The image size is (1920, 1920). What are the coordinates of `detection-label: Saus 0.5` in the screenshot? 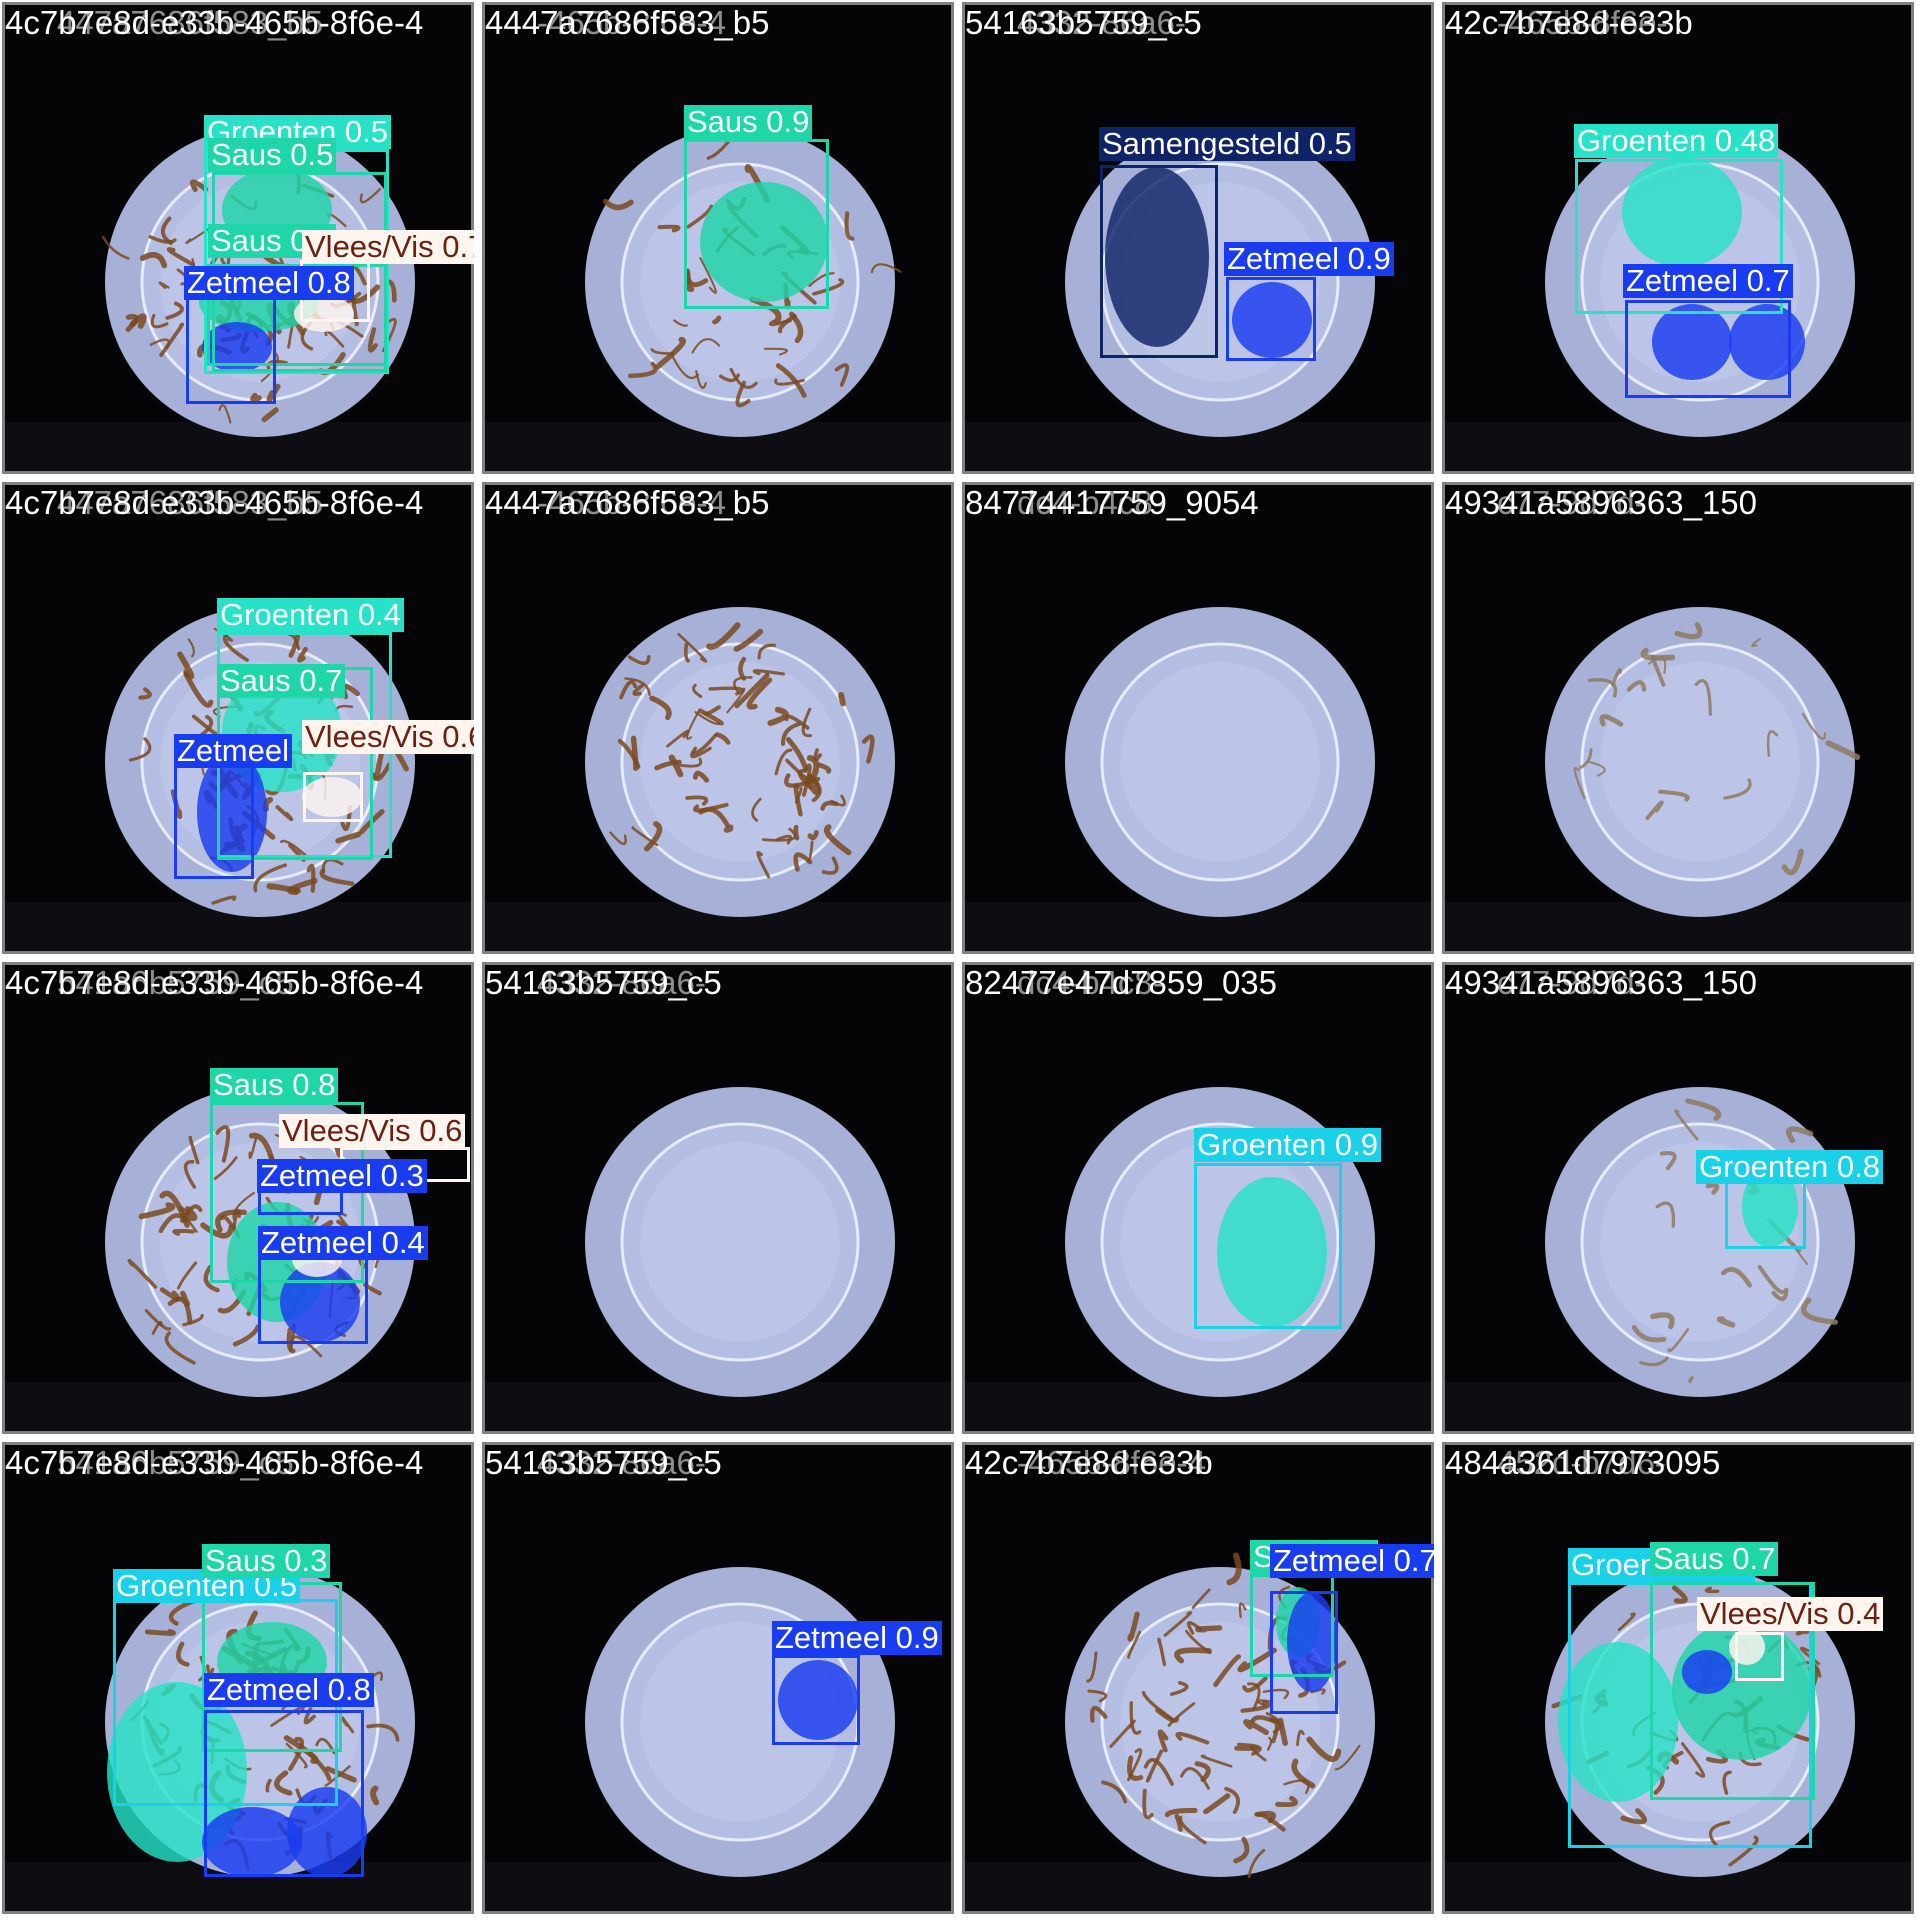 It's located at (272, 155).